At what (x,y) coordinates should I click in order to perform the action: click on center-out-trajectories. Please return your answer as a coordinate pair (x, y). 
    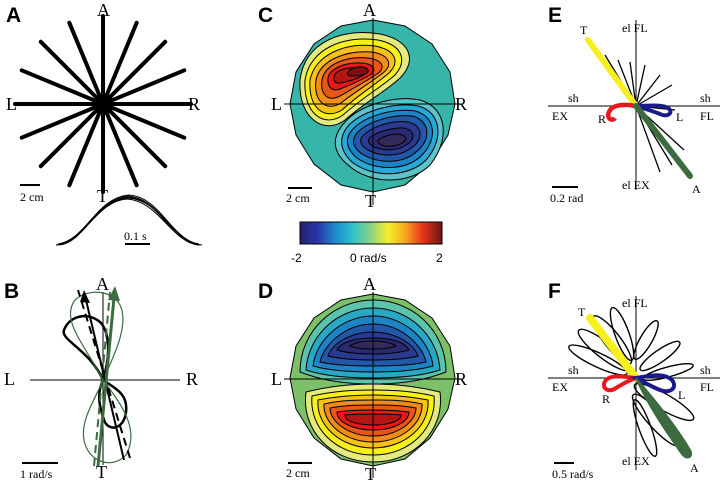
    Looking at the image, I should click on (103, 104).